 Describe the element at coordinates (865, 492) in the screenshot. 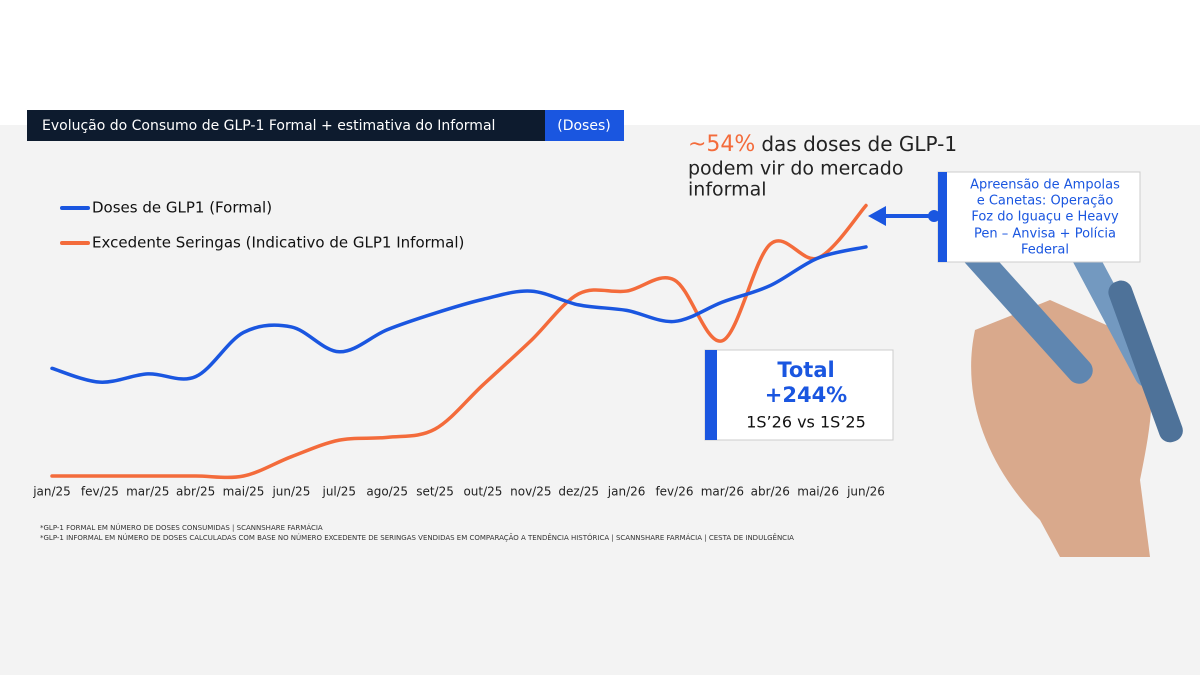

I see `x-tick-label: jun/26` at that location.